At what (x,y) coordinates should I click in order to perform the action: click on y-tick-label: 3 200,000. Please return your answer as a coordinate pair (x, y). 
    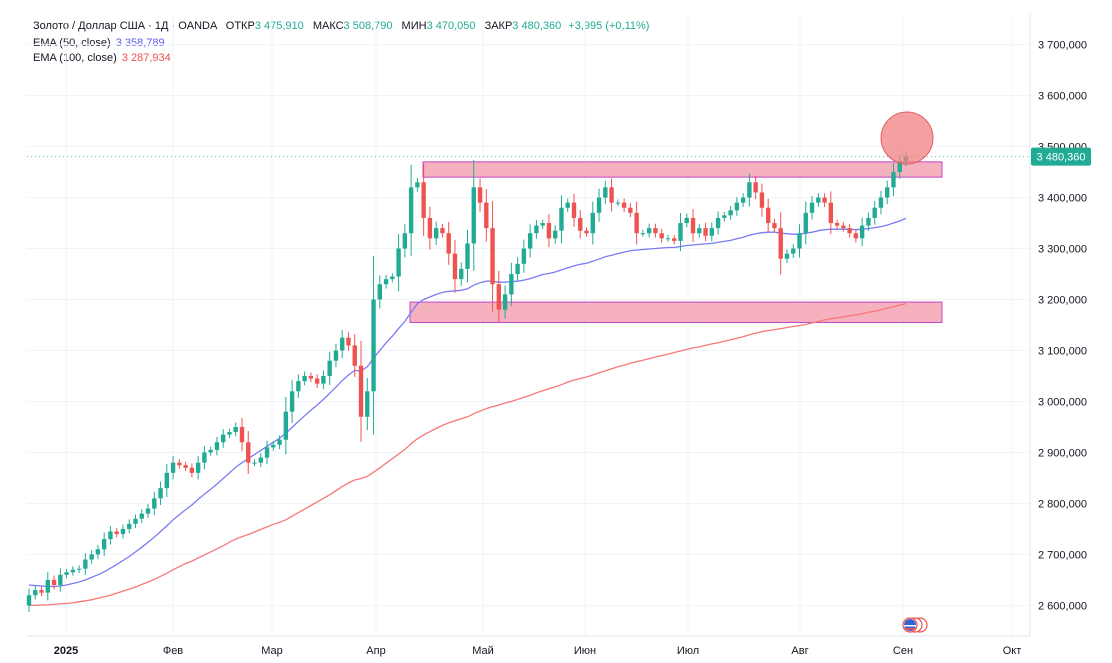
    Looking at the image, I should click on (1062, 301).